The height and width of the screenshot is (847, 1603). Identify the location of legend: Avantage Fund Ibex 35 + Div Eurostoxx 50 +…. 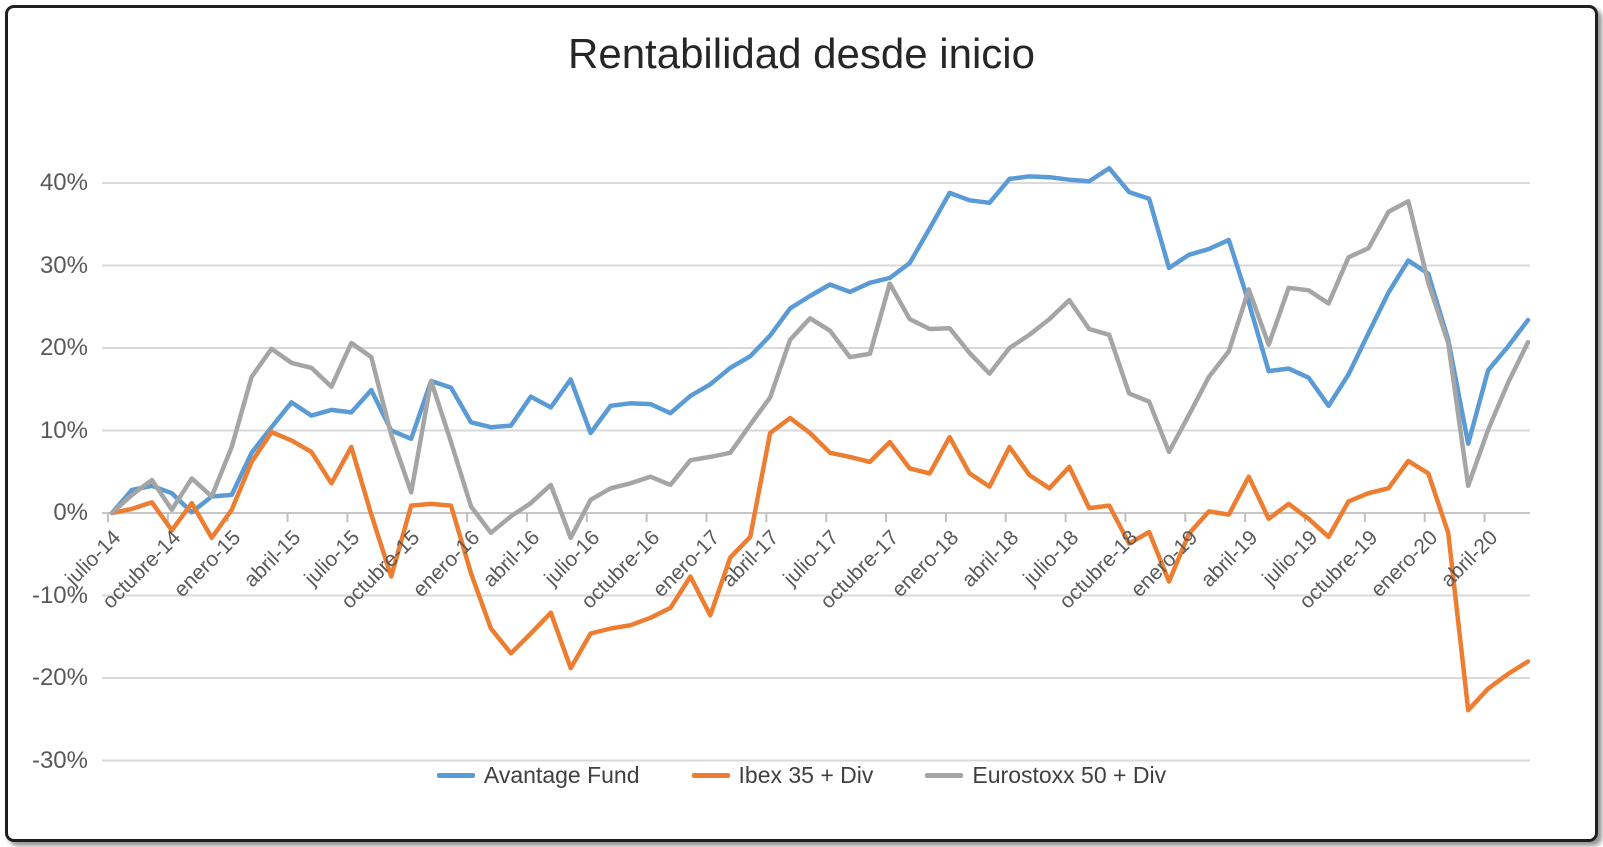
(801, 775).